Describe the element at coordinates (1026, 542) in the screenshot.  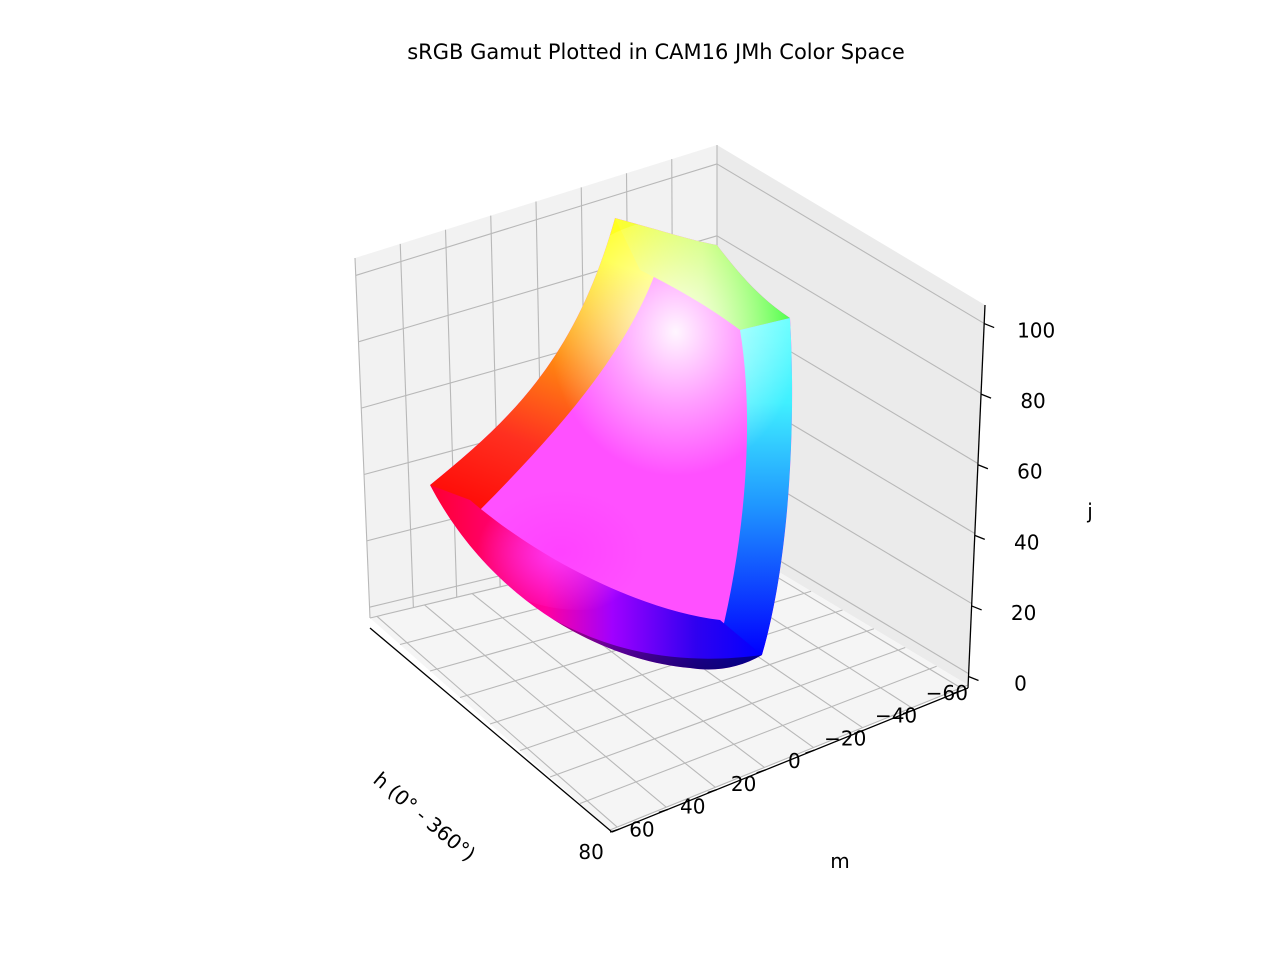
I see `j-tick-label: 40` at that location.